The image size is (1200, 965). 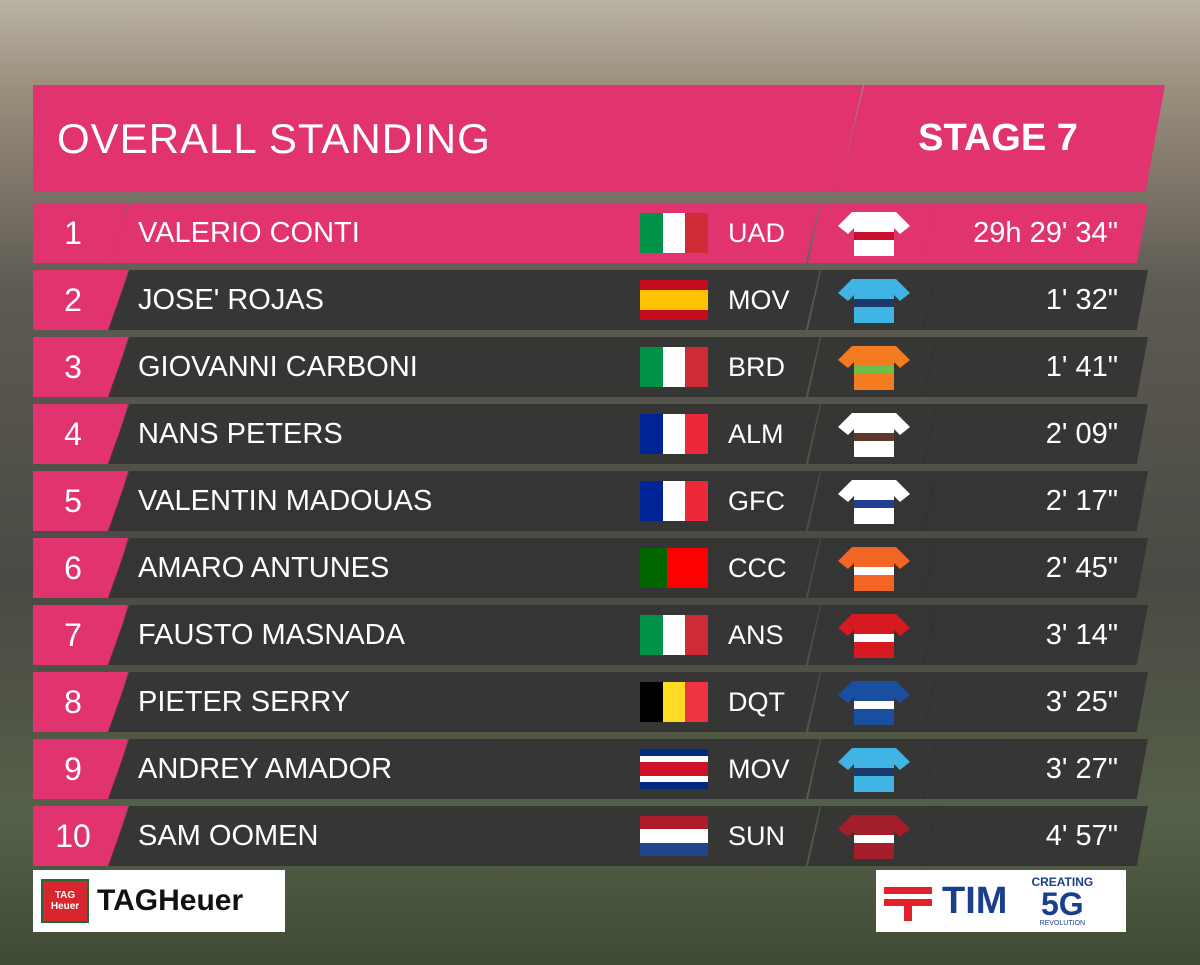 What do you see at coordinates (278, 366) in the screenshot?
I see `rider-name: GIOVANNI CARBONI` at bounding box center [278, 366].